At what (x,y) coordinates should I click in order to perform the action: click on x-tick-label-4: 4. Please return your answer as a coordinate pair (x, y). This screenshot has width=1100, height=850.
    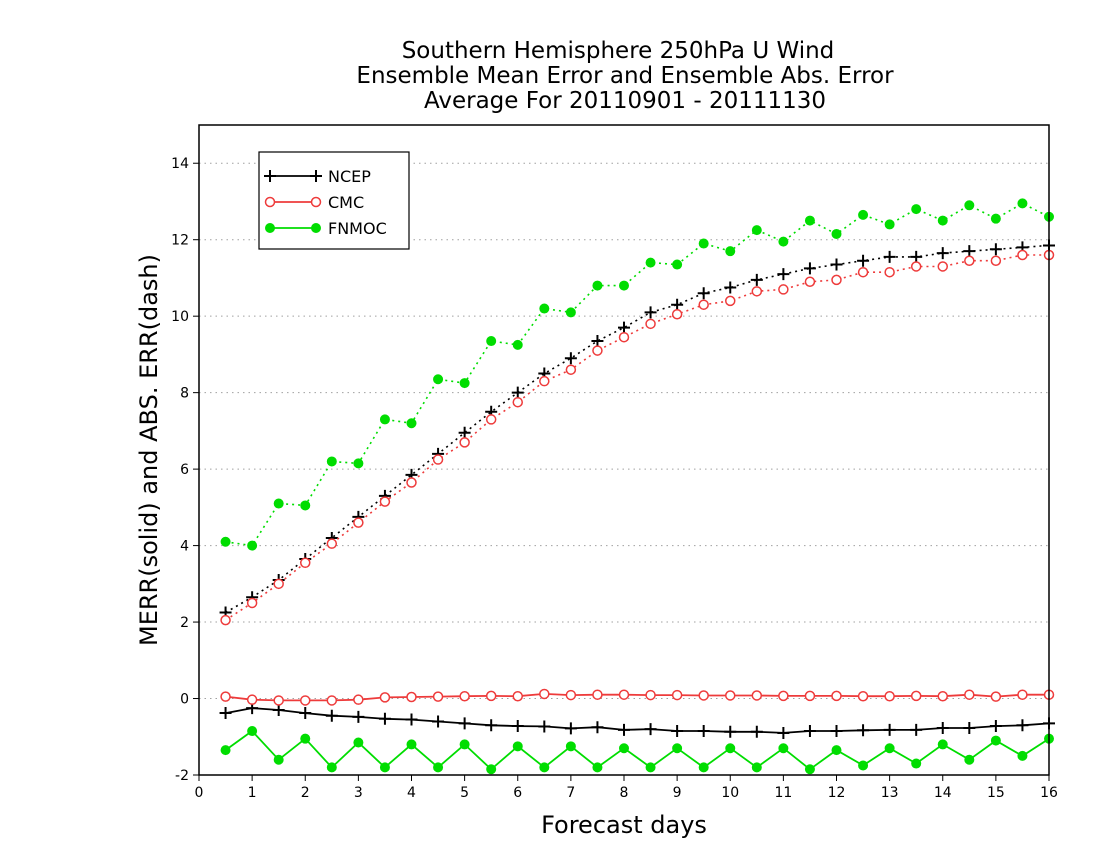
    Looking at the image, I should click on (411, 793).